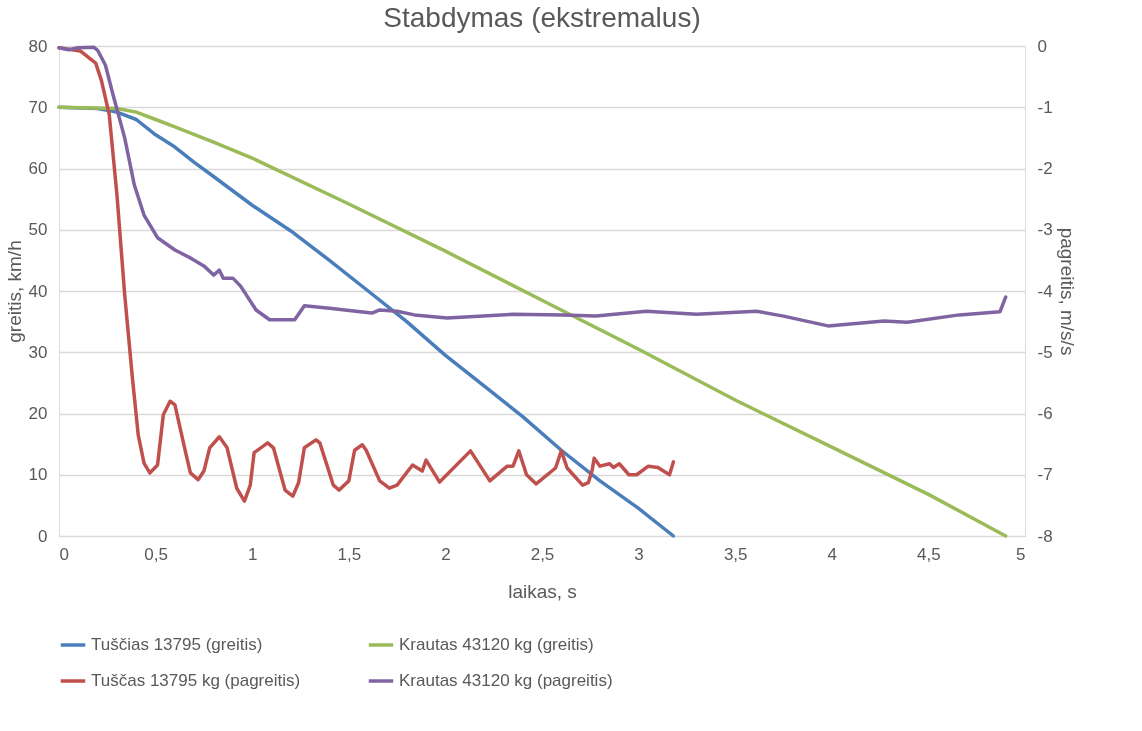 The image size is (1142, 731). Describe the element at coordinates (14, 291) in the screenshot. I see `y-axis-title: greitis, km/h` at that location.